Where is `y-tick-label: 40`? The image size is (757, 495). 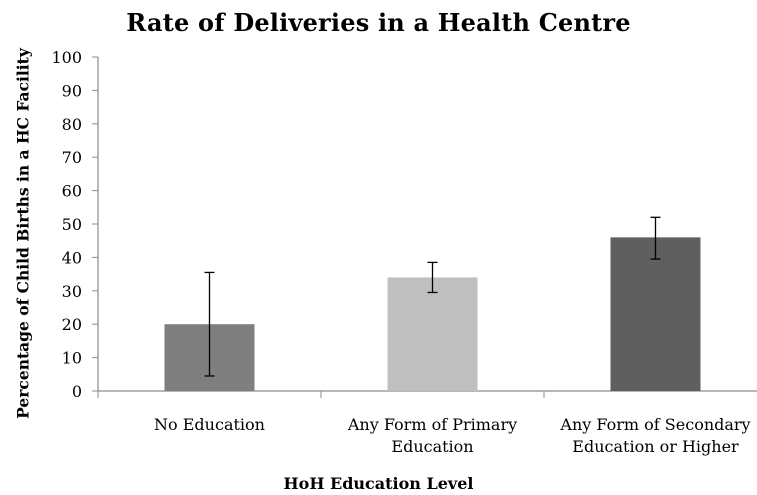 y-tick-label: 40 is located at coordinates (72, 257).